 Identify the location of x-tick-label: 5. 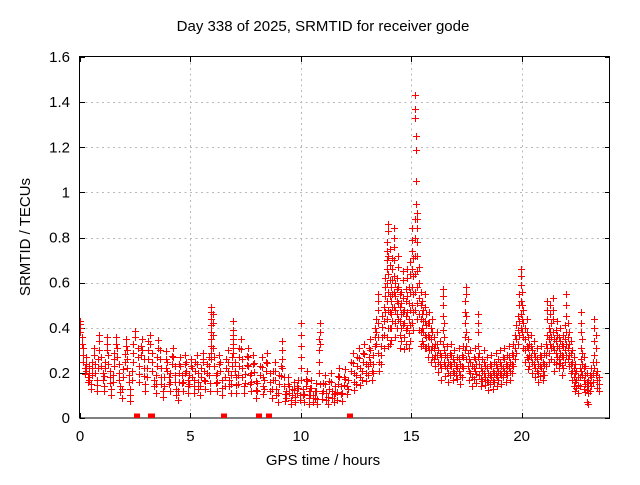
(190, 436).